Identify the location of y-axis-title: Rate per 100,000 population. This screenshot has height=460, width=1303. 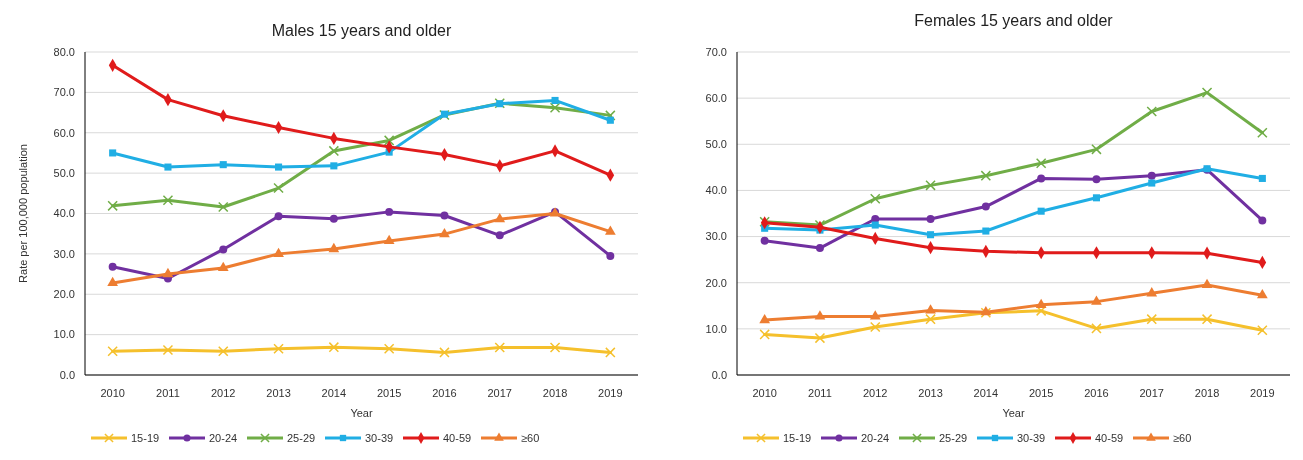
(23, 213).